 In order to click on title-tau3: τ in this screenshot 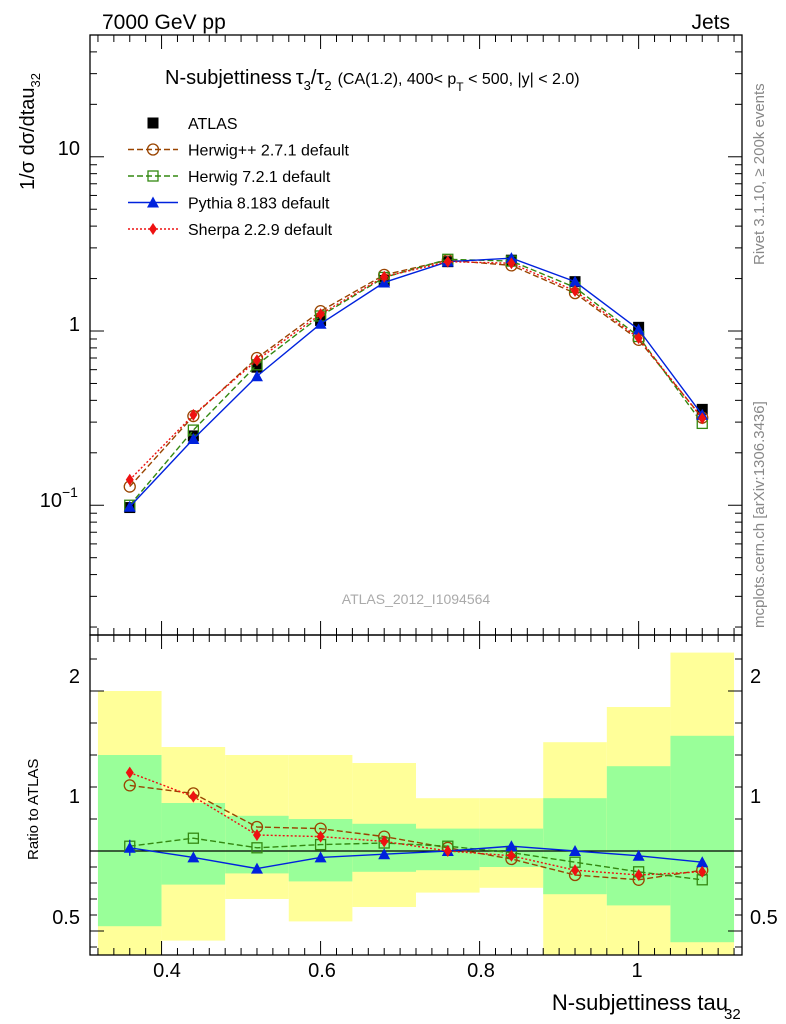, I will do `click(300, 78)`.